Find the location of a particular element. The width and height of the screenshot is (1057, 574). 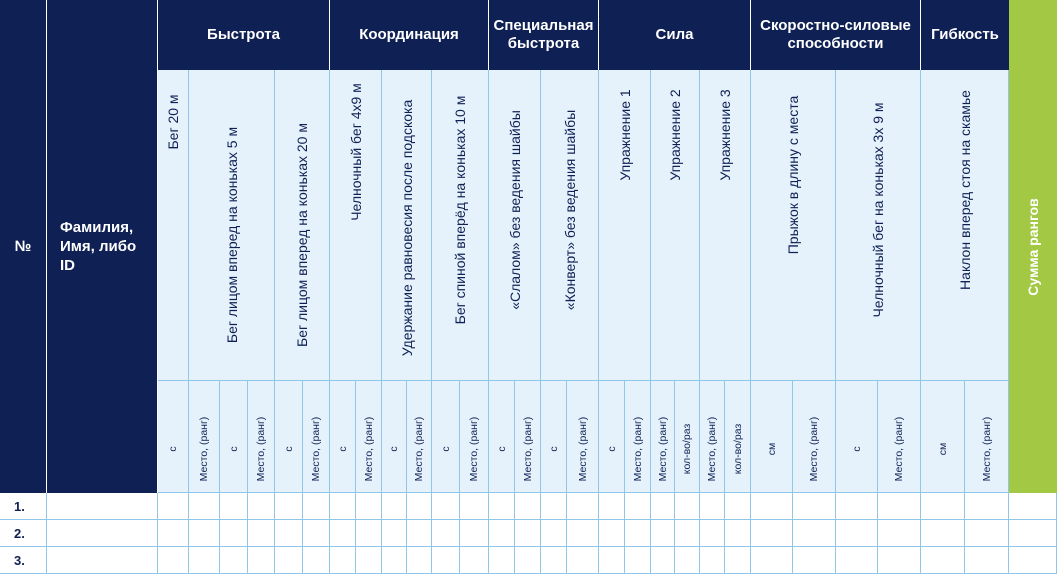

test-skate-shuttle-3x9: Челночный бег на коньках 3х 9 м is located at coordinates (878, 225).